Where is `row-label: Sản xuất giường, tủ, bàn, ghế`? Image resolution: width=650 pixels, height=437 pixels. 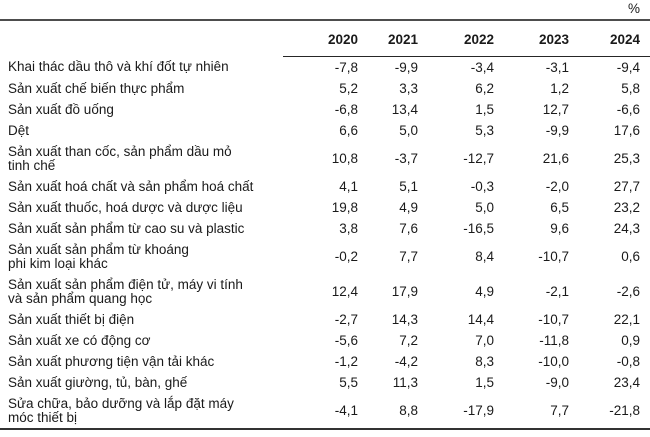 row-label: Sản xuất giường, tủ, bàn, ghế is located at coordinates (98, 382).